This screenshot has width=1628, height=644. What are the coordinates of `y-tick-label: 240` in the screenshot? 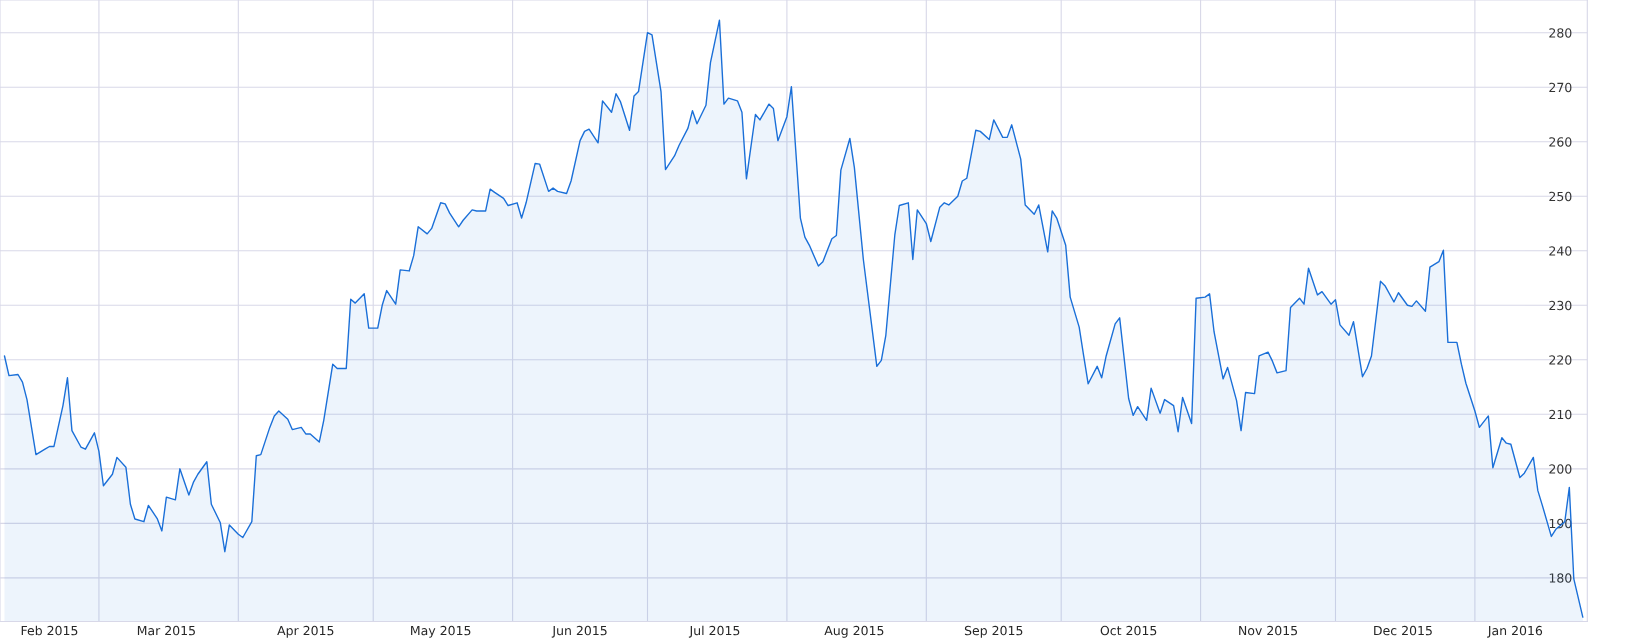 It's located at (1560, 251).